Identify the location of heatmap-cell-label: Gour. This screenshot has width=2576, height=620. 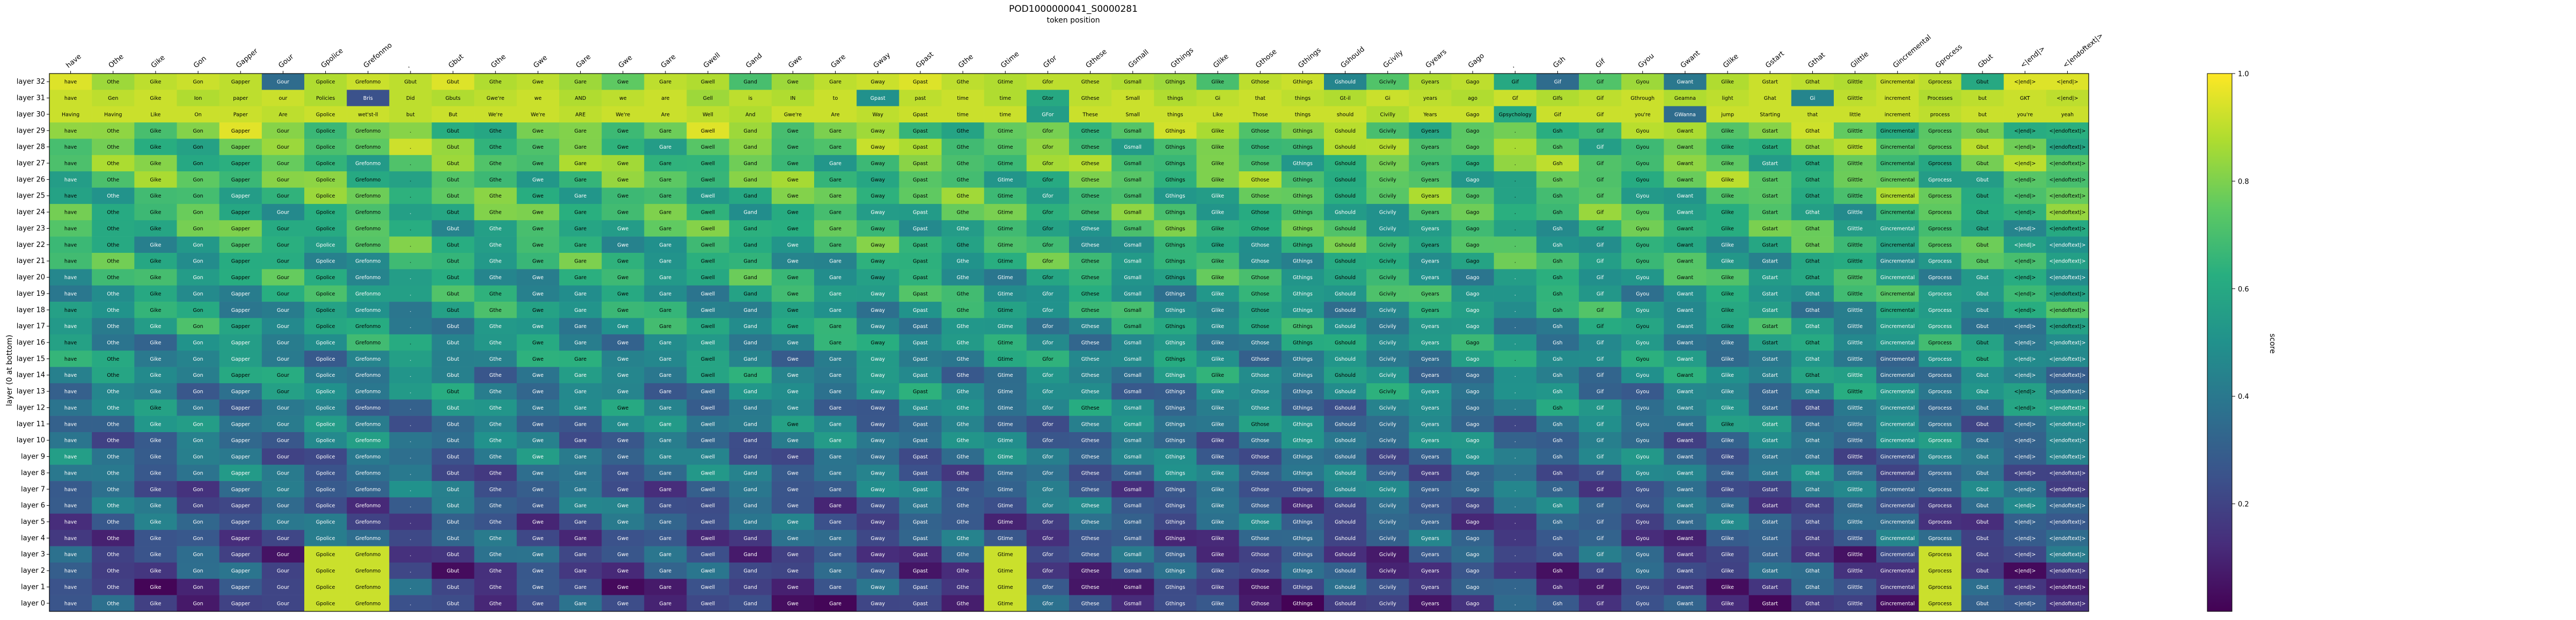
(283, 375).